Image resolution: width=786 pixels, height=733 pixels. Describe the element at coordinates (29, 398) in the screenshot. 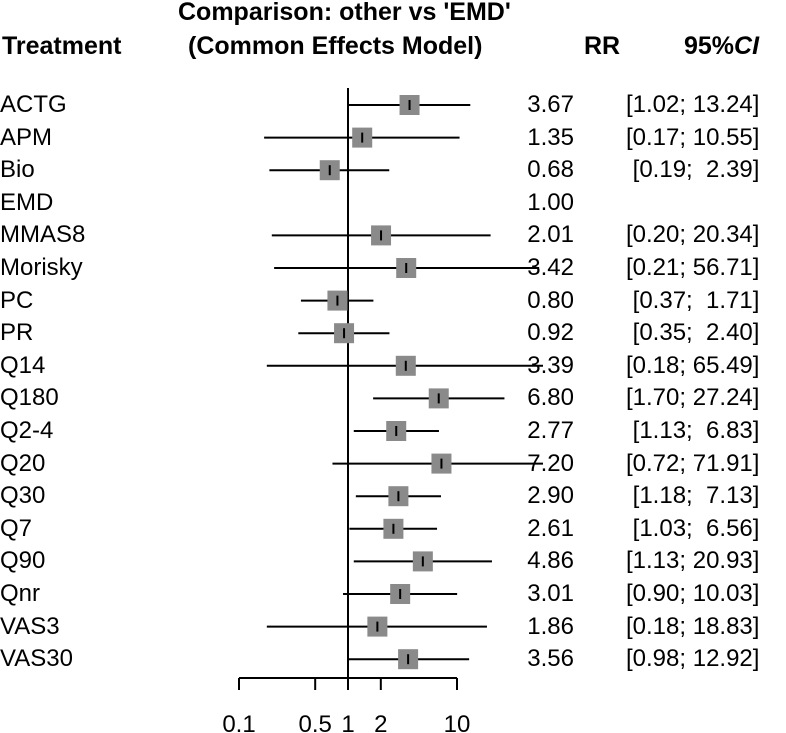

I see `treatment-label: Q180` at that location.